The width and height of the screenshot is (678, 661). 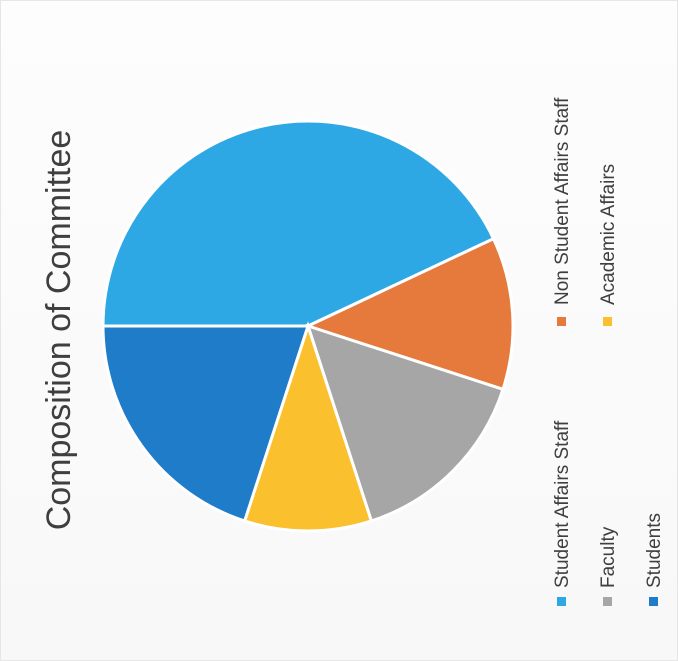 I want to click on chart-title: Composition of Committee, so click(x=59, y=330).